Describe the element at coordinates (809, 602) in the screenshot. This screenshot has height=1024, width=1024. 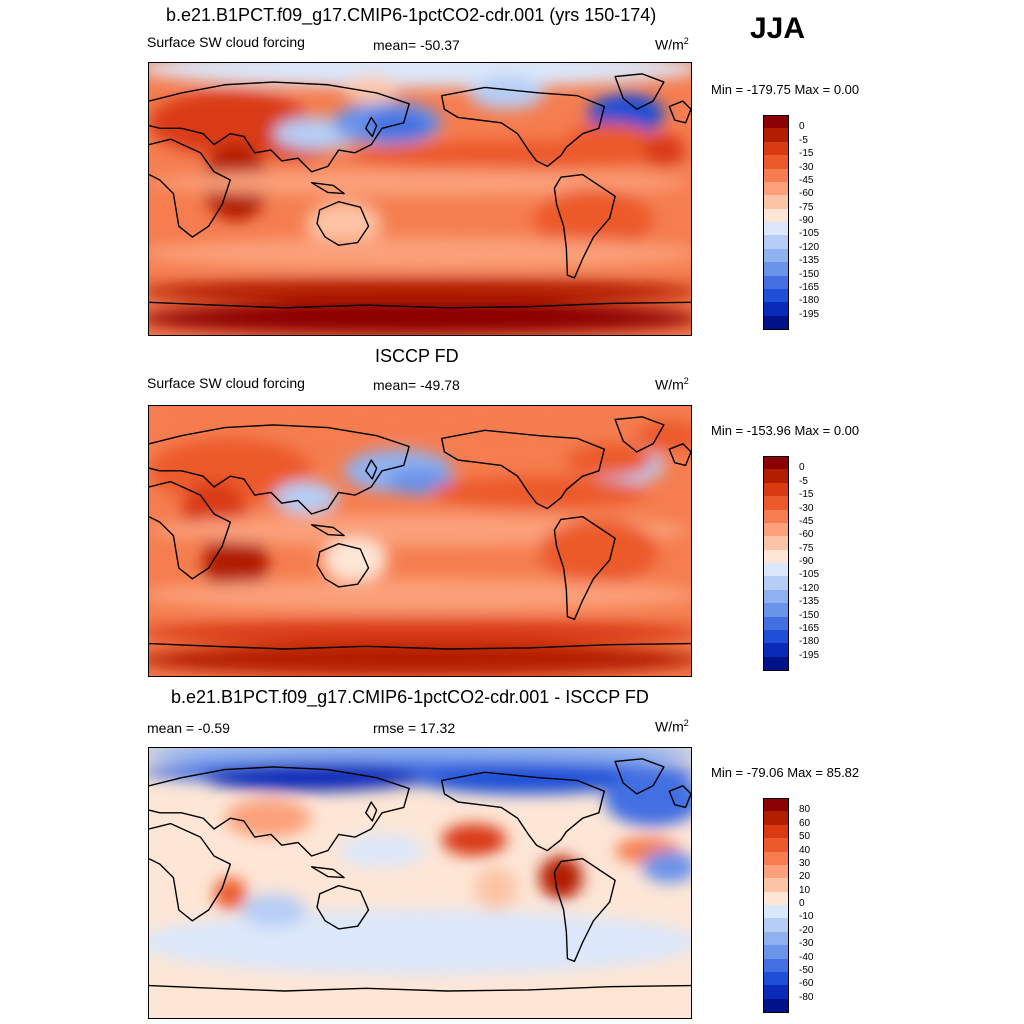
I see `colorbar-tick-label: -135` at that location.